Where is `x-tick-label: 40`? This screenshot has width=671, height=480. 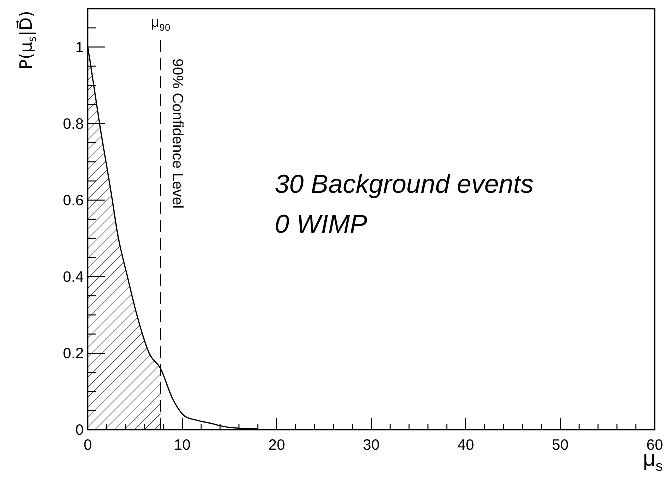 x-tick-label: 40 is located at coordinates (466, 445).